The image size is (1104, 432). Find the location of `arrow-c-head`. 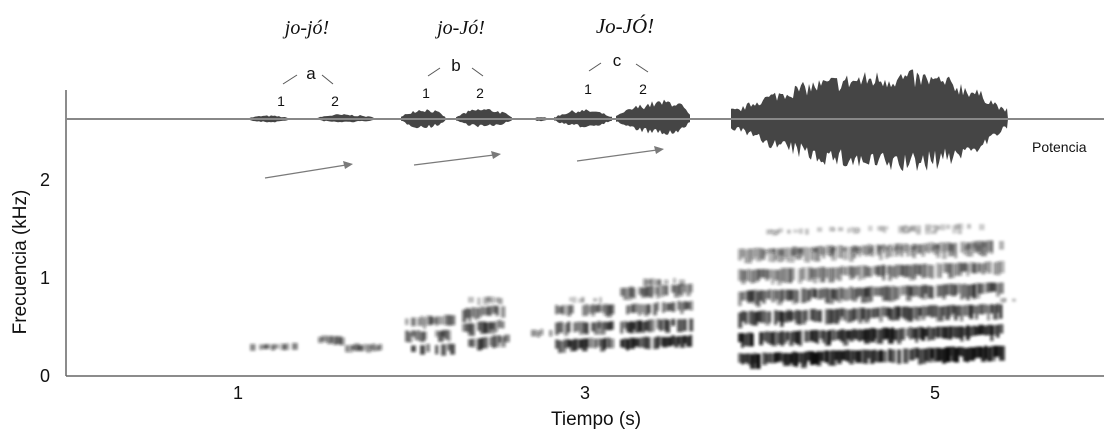

arrow-c-head is located at coordinates (659, 150).